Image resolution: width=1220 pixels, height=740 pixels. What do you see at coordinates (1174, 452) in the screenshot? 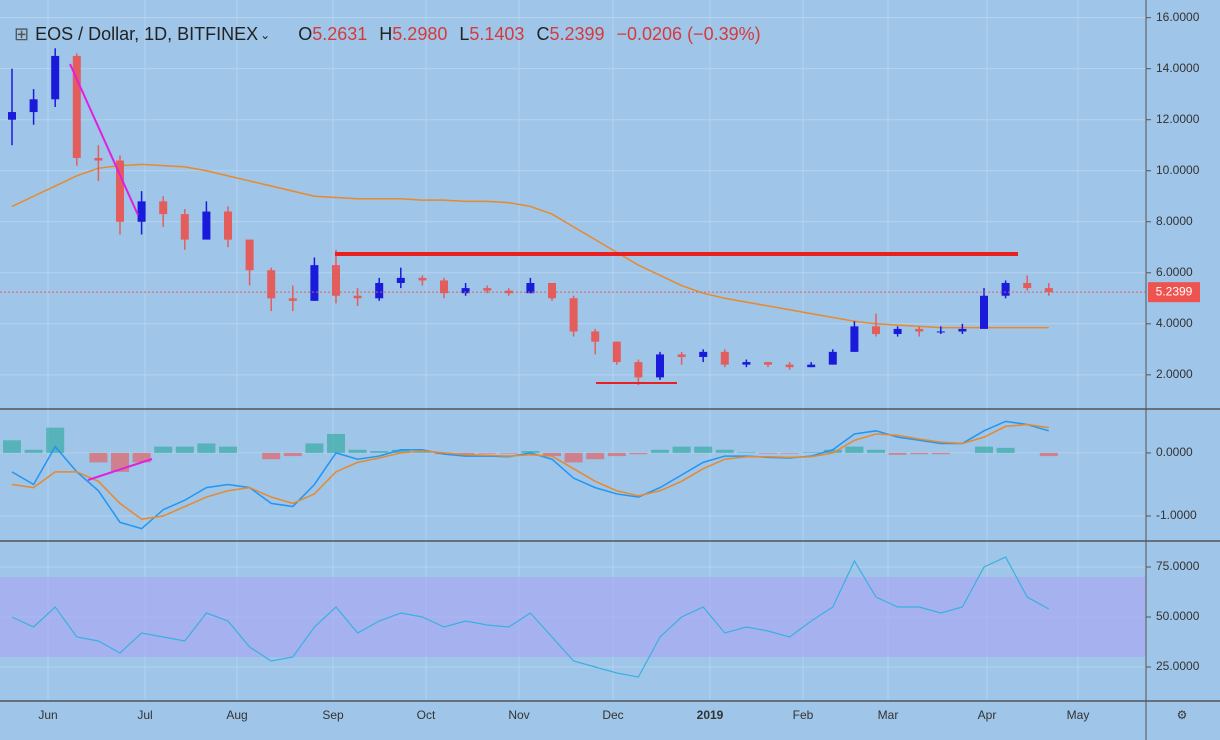
I see `y-tick-label: 0.0000` at bounding box center [1174, 452].